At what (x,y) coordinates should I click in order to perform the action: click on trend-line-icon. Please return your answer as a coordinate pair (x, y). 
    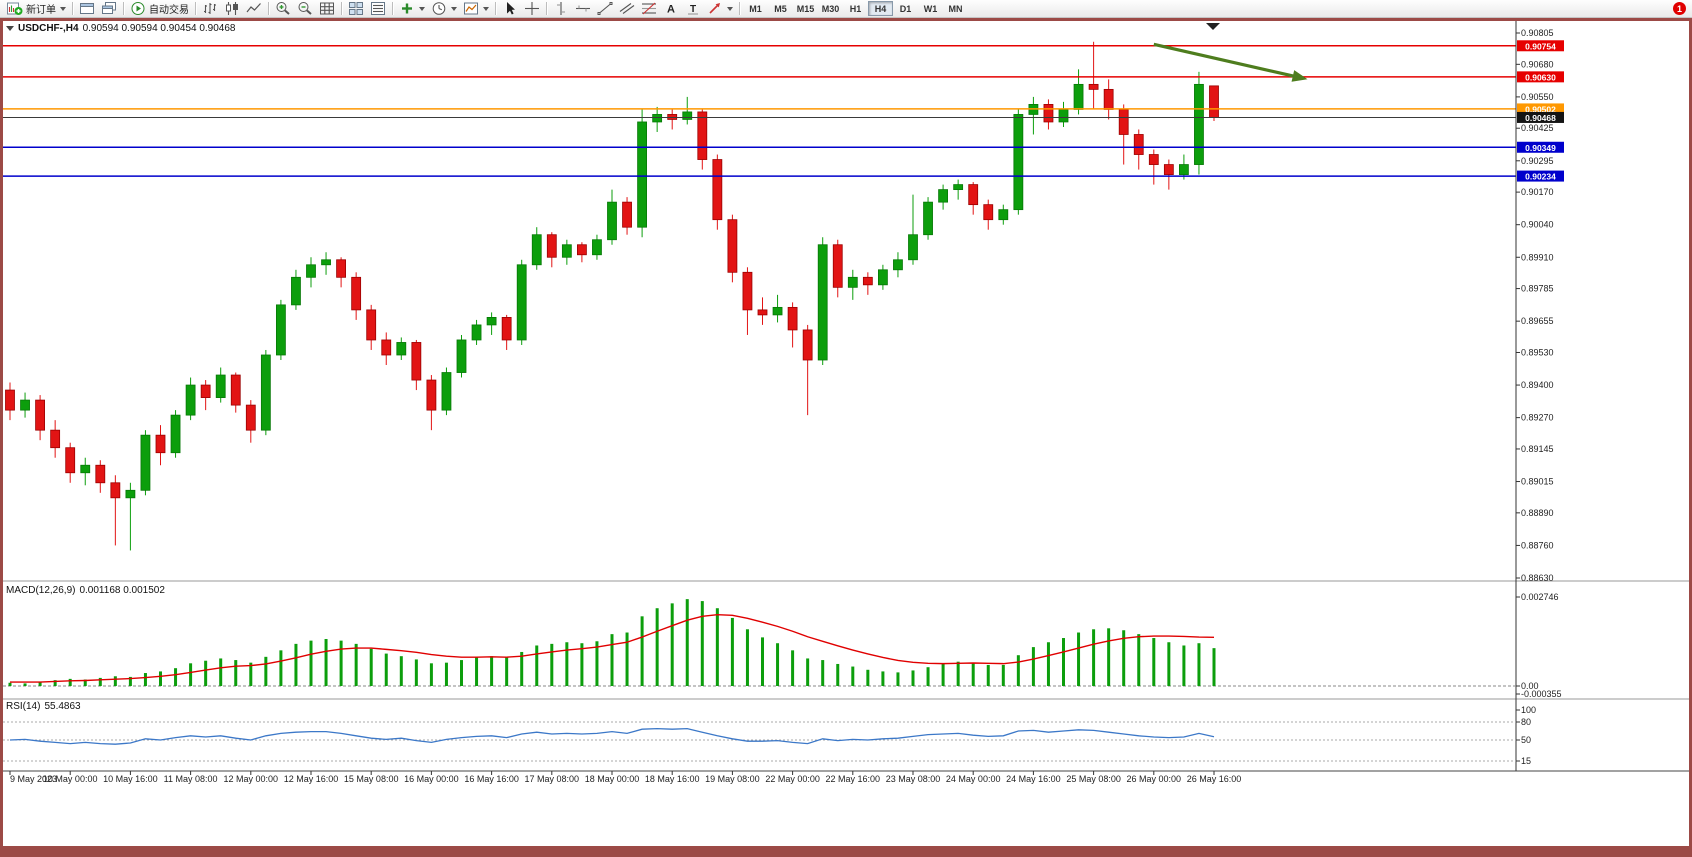
    Looking at the image, I should click on (605, 8).